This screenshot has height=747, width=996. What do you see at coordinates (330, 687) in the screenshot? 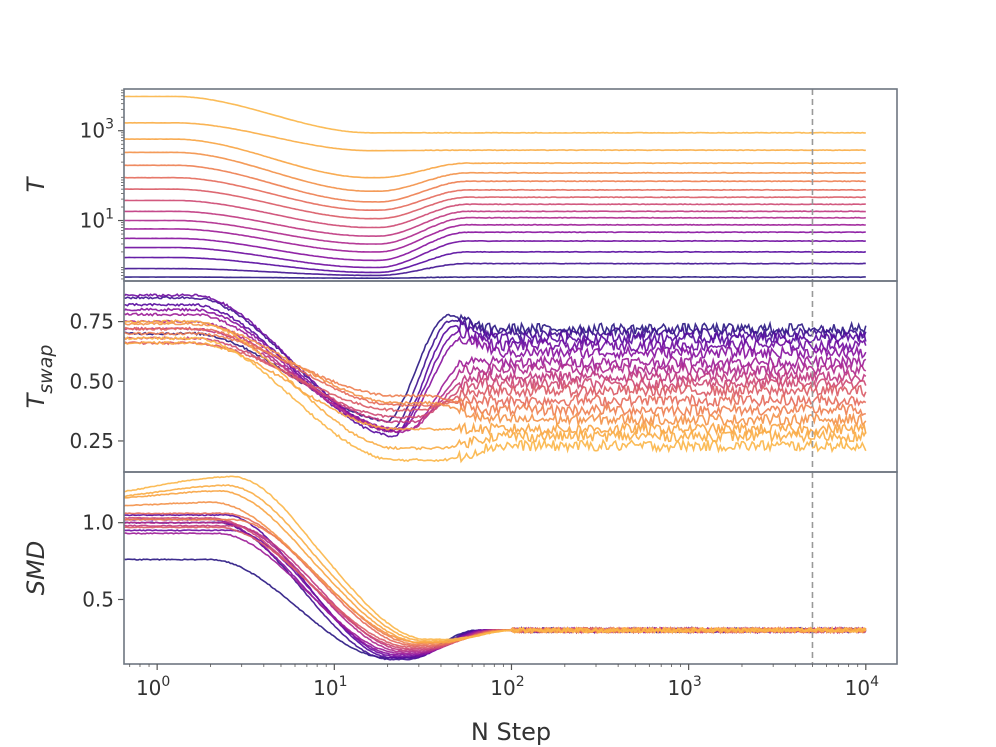
I see `x-tick-label: 10¹` at bounding box center [330, 687].